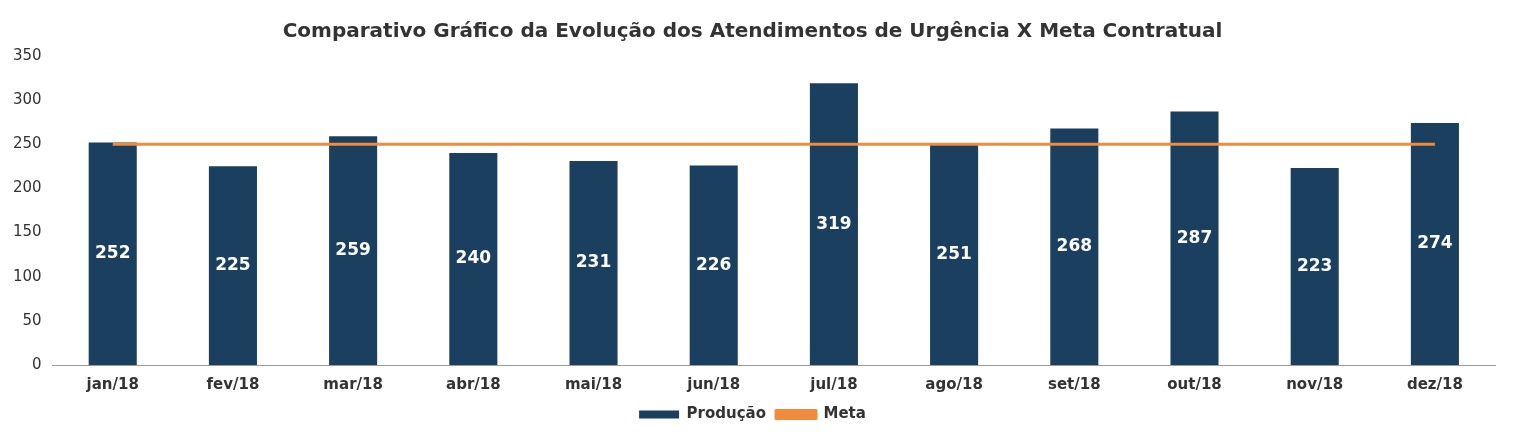  What do you see at coordinates (27, 231) in the screenshot?
I see `y-tick-label: 150` at bounding box center [27, 231].